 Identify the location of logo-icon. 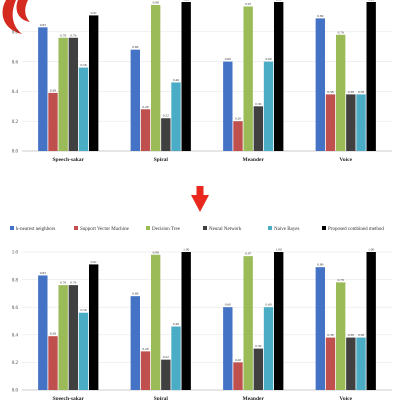
(16, 17).